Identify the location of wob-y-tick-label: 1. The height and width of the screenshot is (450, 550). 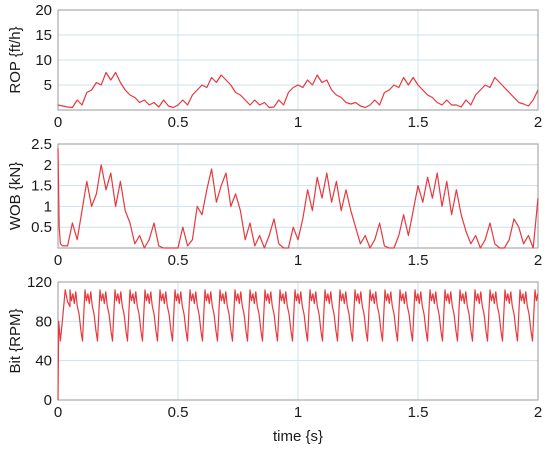
(48, 206).